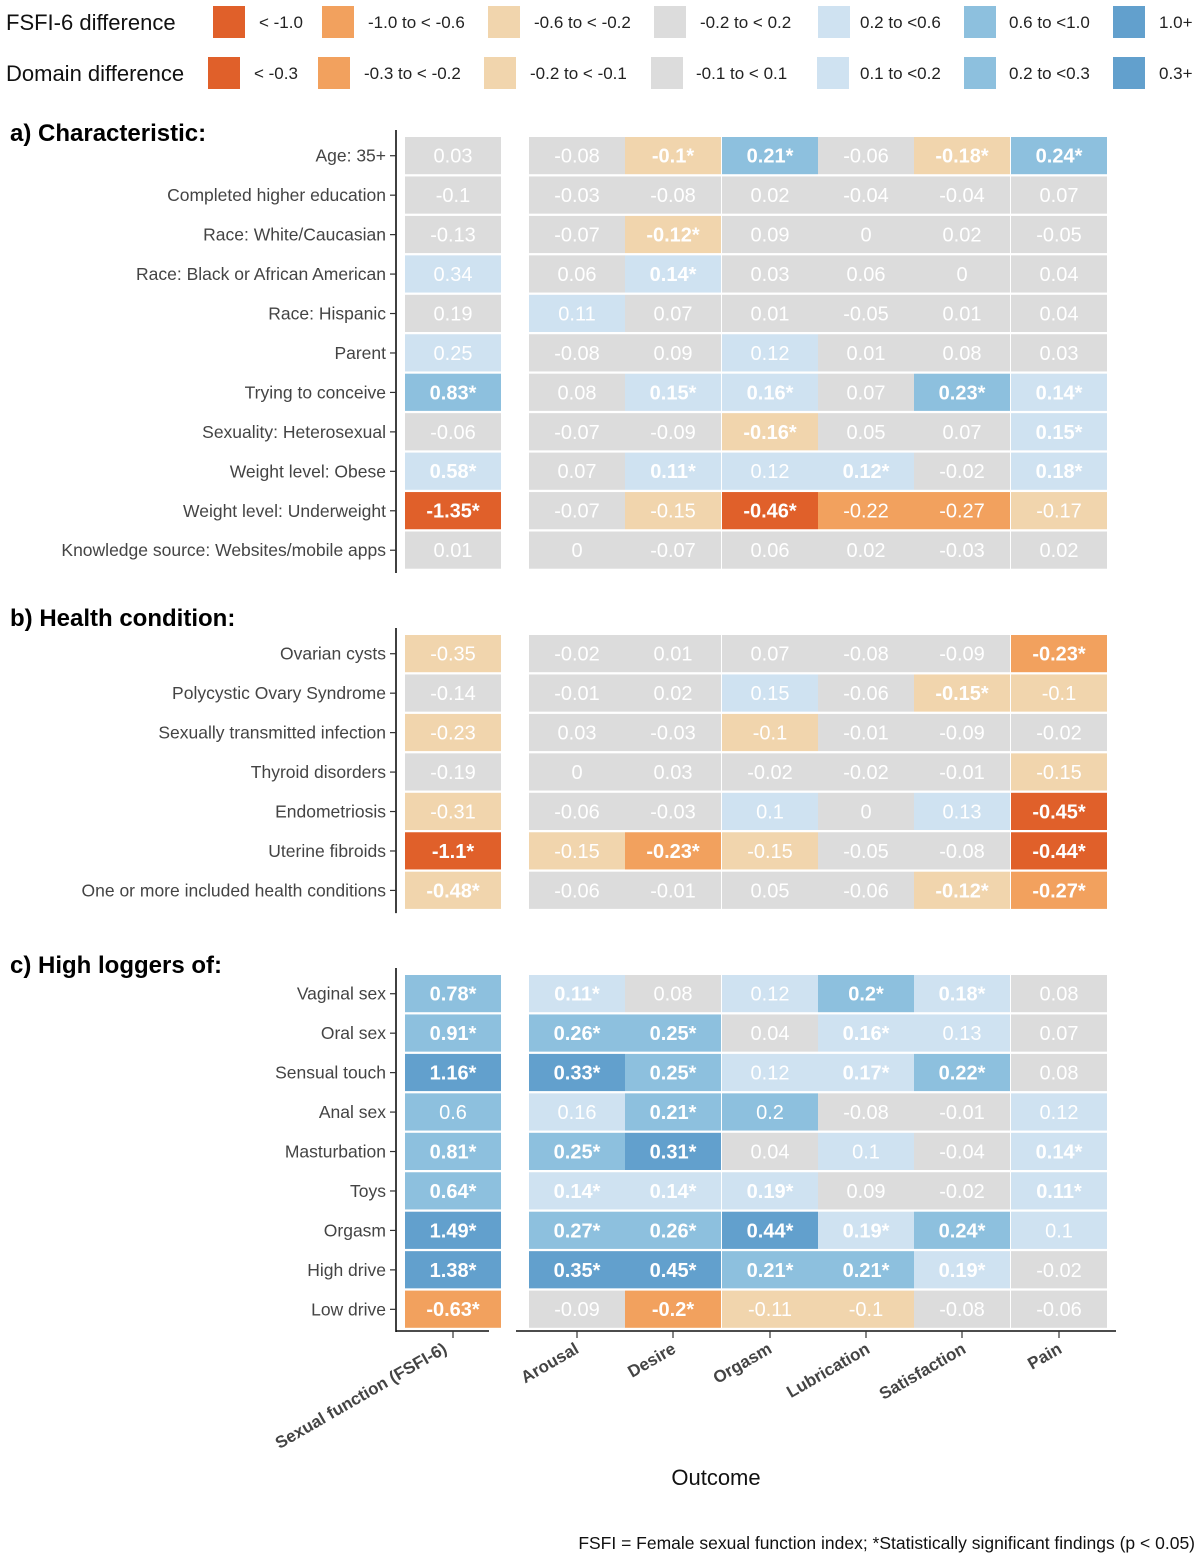 The width and height of the screenshot is (1200, 1558). I want to click on cell-value: -0.05, so click(866, 852).